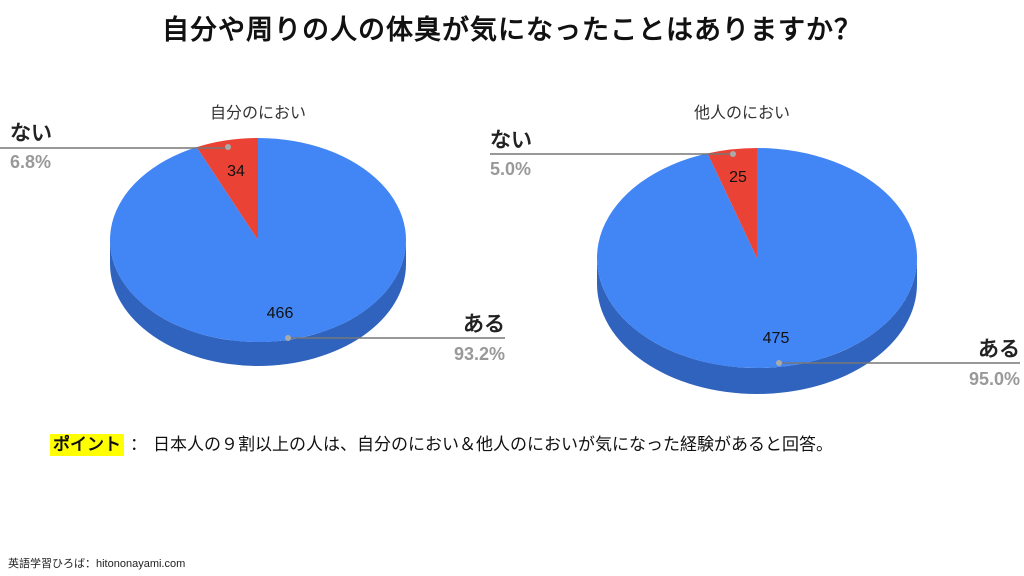 This screenshot has height=576, width=1024. I want to click on chart-2-percent-aru: 95.0%, so click(994, 379).